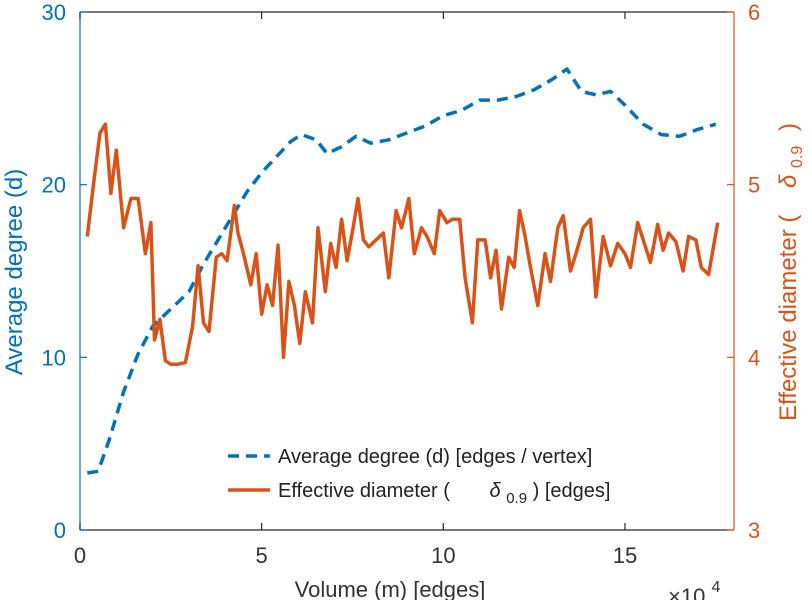 This screenshot has width=812, height=600. I want to click on x-axis-exponent-power: 4, so click(715, 587).